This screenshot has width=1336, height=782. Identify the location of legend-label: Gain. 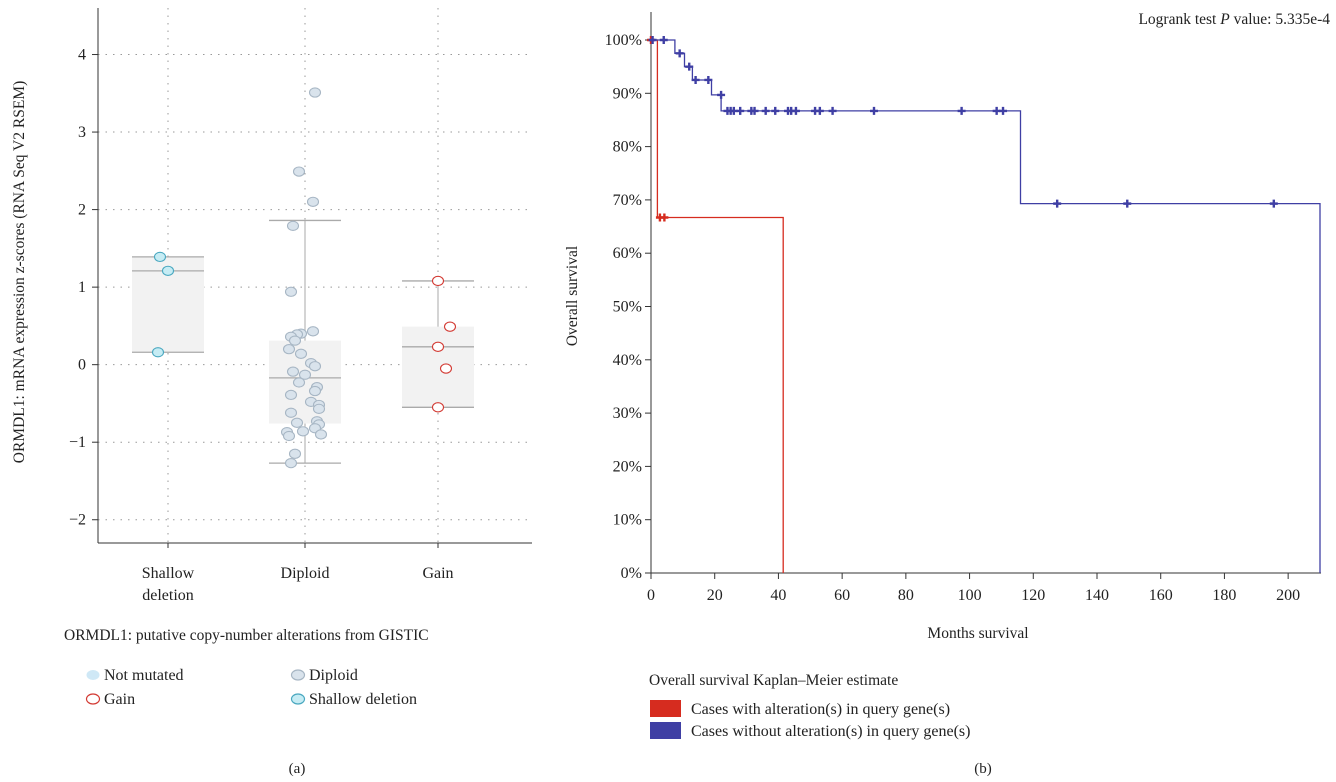
(119, 699).